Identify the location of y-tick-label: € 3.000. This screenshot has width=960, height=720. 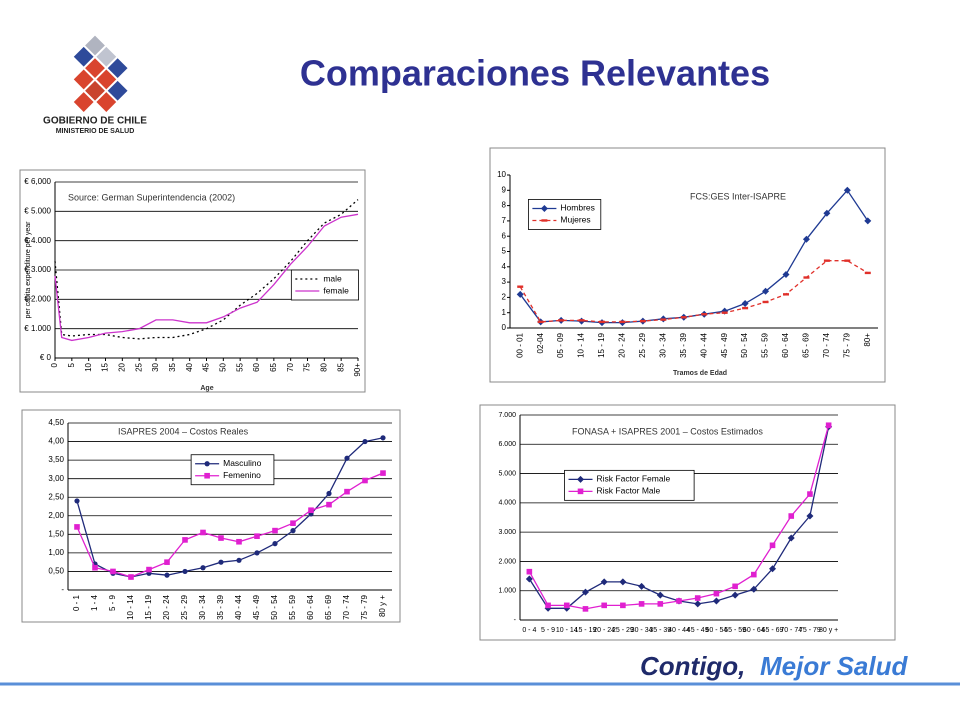
(37, 269).